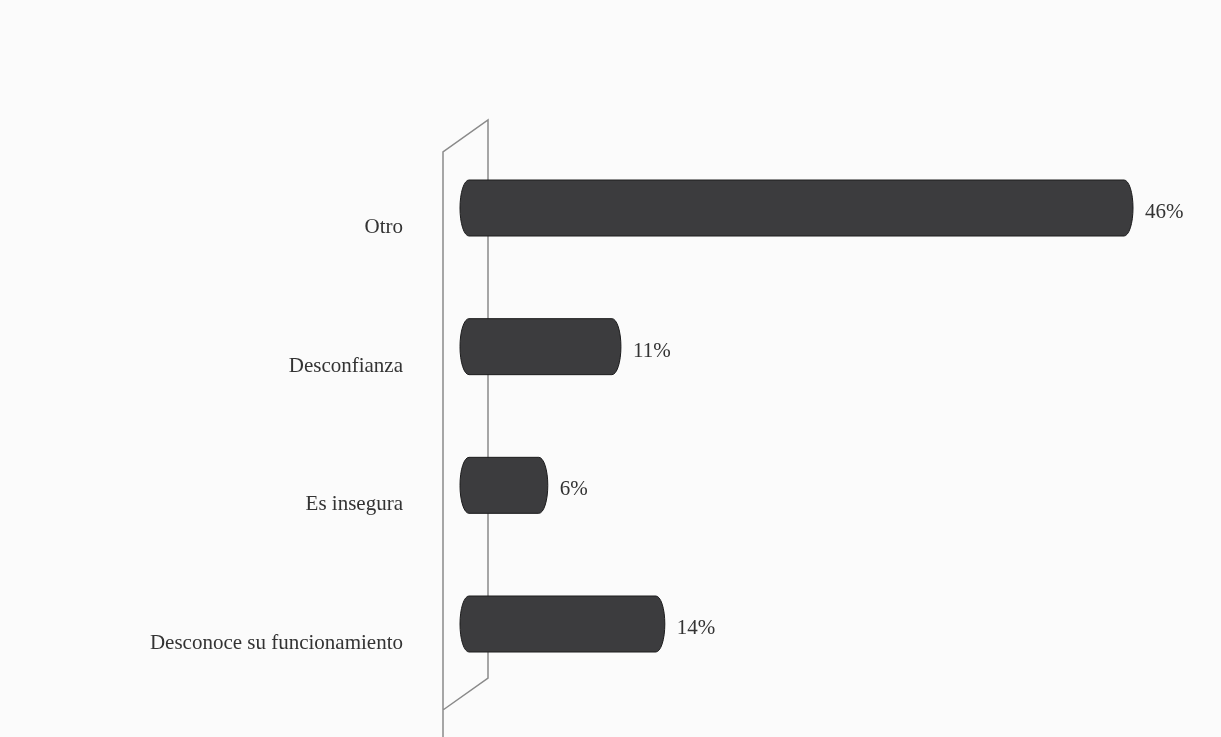  I want to click on y-tick-label: Otro, so click(383, 226).